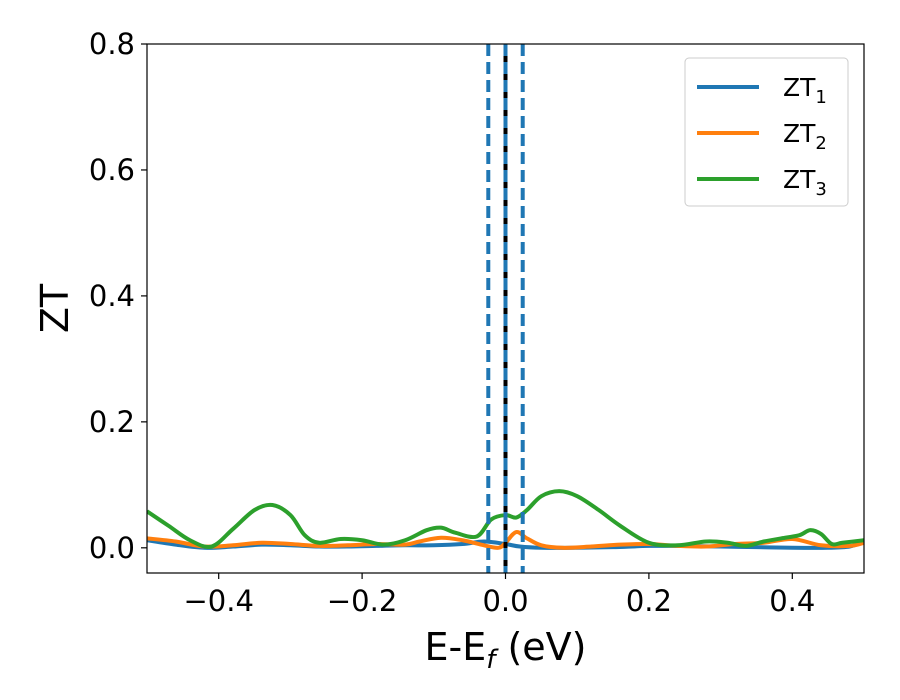 Image resolution: width=900 pixels, height=700 pixels. Describe the element at coordinates (112, 296) in the screenshot. I see `y-tick-label: 0.4` at that location.